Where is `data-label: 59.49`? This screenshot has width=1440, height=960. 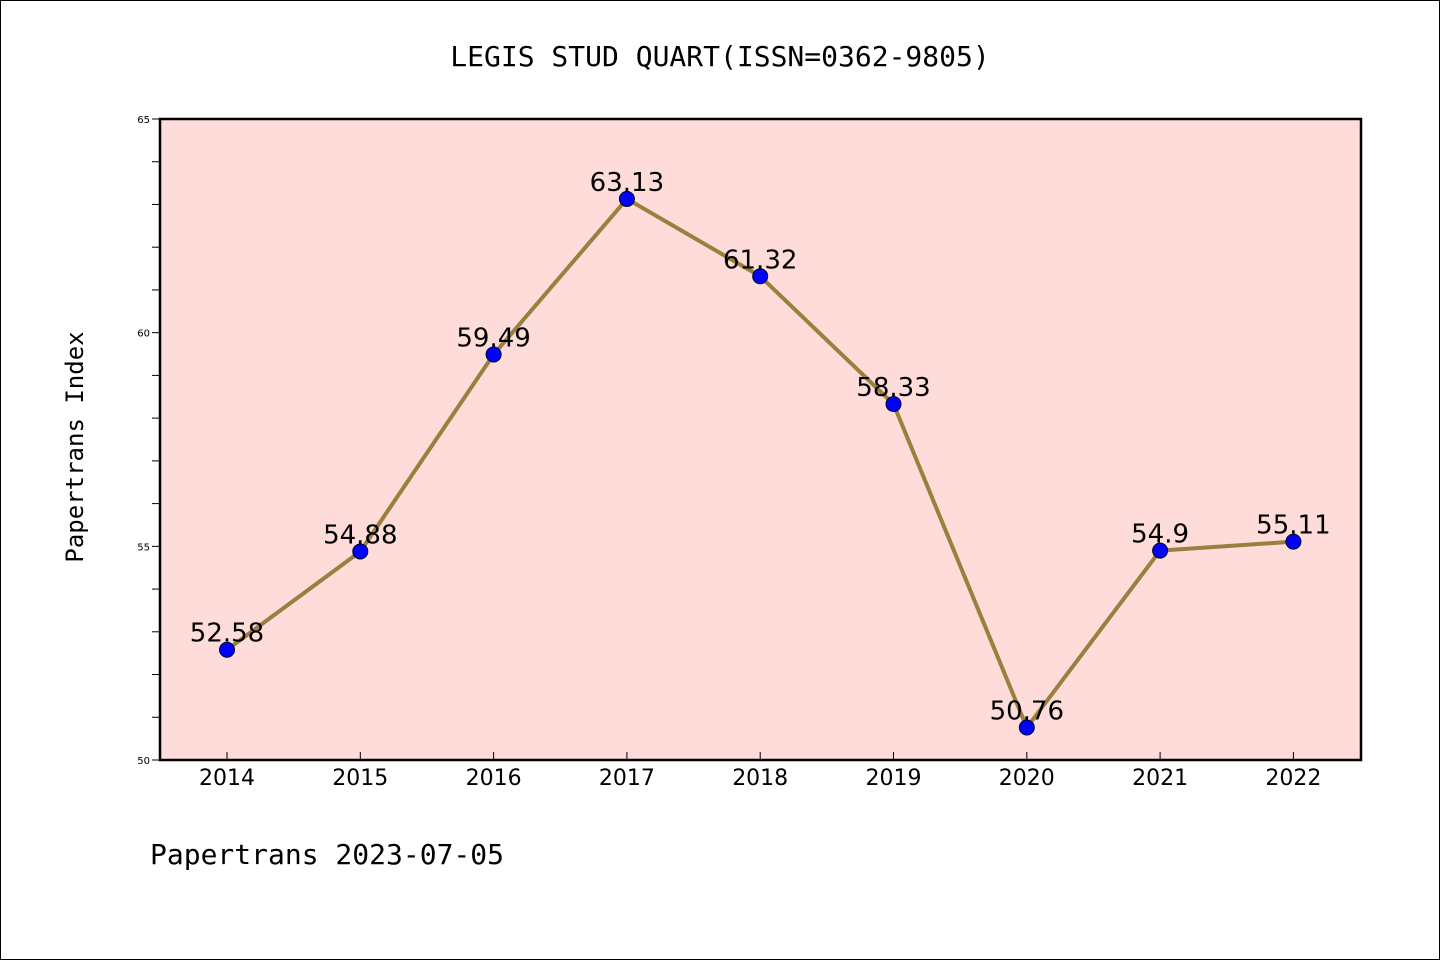
data-label: 59.49 is located at coordinates (493, 338).